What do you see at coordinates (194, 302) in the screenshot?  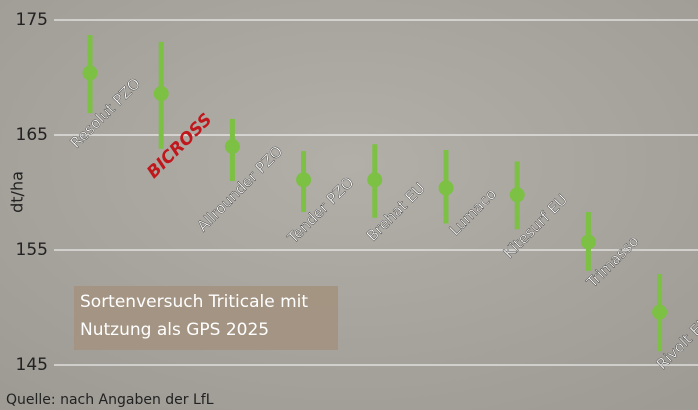 I see `annotation: Sortenversuch Triticale mit` at bounding box center [194, 302].